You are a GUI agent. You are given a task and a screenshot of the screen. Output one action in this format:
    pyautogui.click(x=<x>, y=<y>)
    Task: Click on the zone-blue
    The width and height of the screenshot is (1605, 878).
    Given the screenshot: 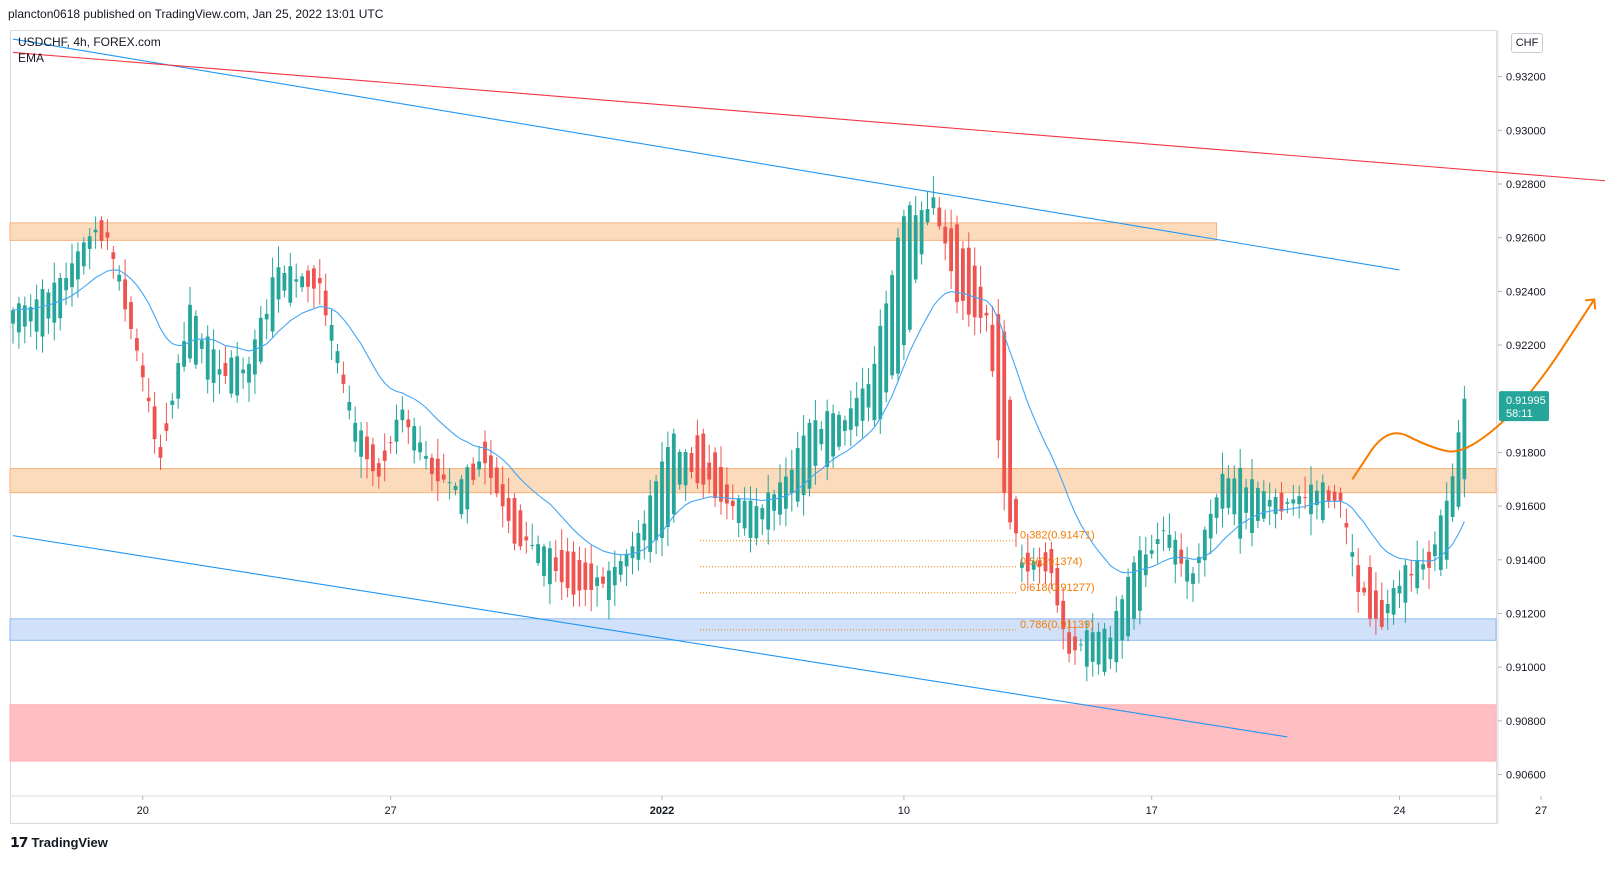 What is the action you would take?
    pyautogui.click(x=753, y=629)
    